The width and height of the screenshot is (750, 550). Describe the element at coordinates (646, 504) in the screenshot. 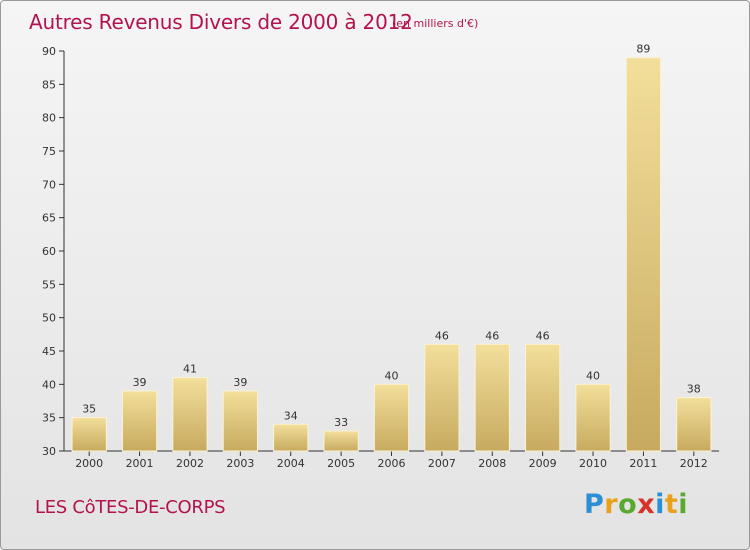

I see `logo-letter: x` at that location.